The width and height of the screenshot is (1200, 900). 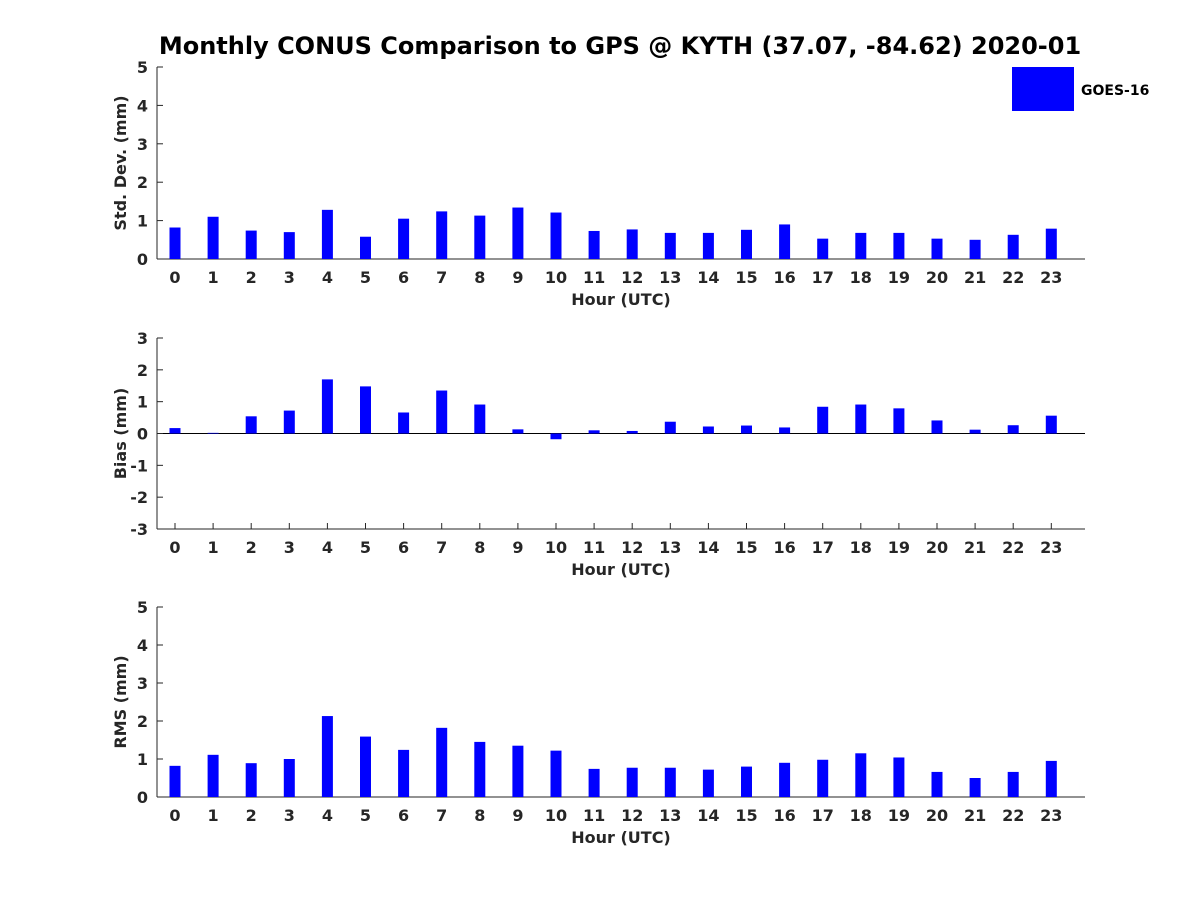 I want to click on bias-y-tick-label: 0, so click(x=142, y=434).